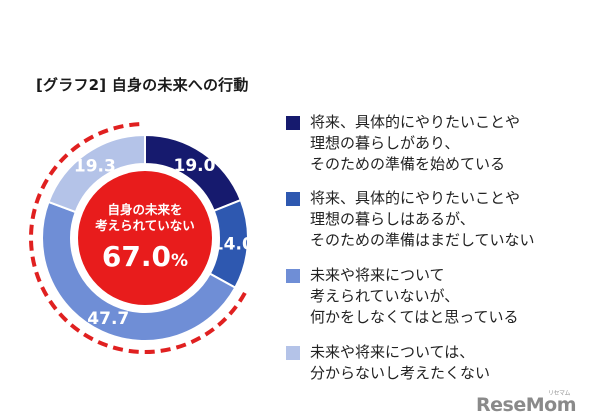  I want to click on slice-value-label-3: 47.7, so click(108, 319).